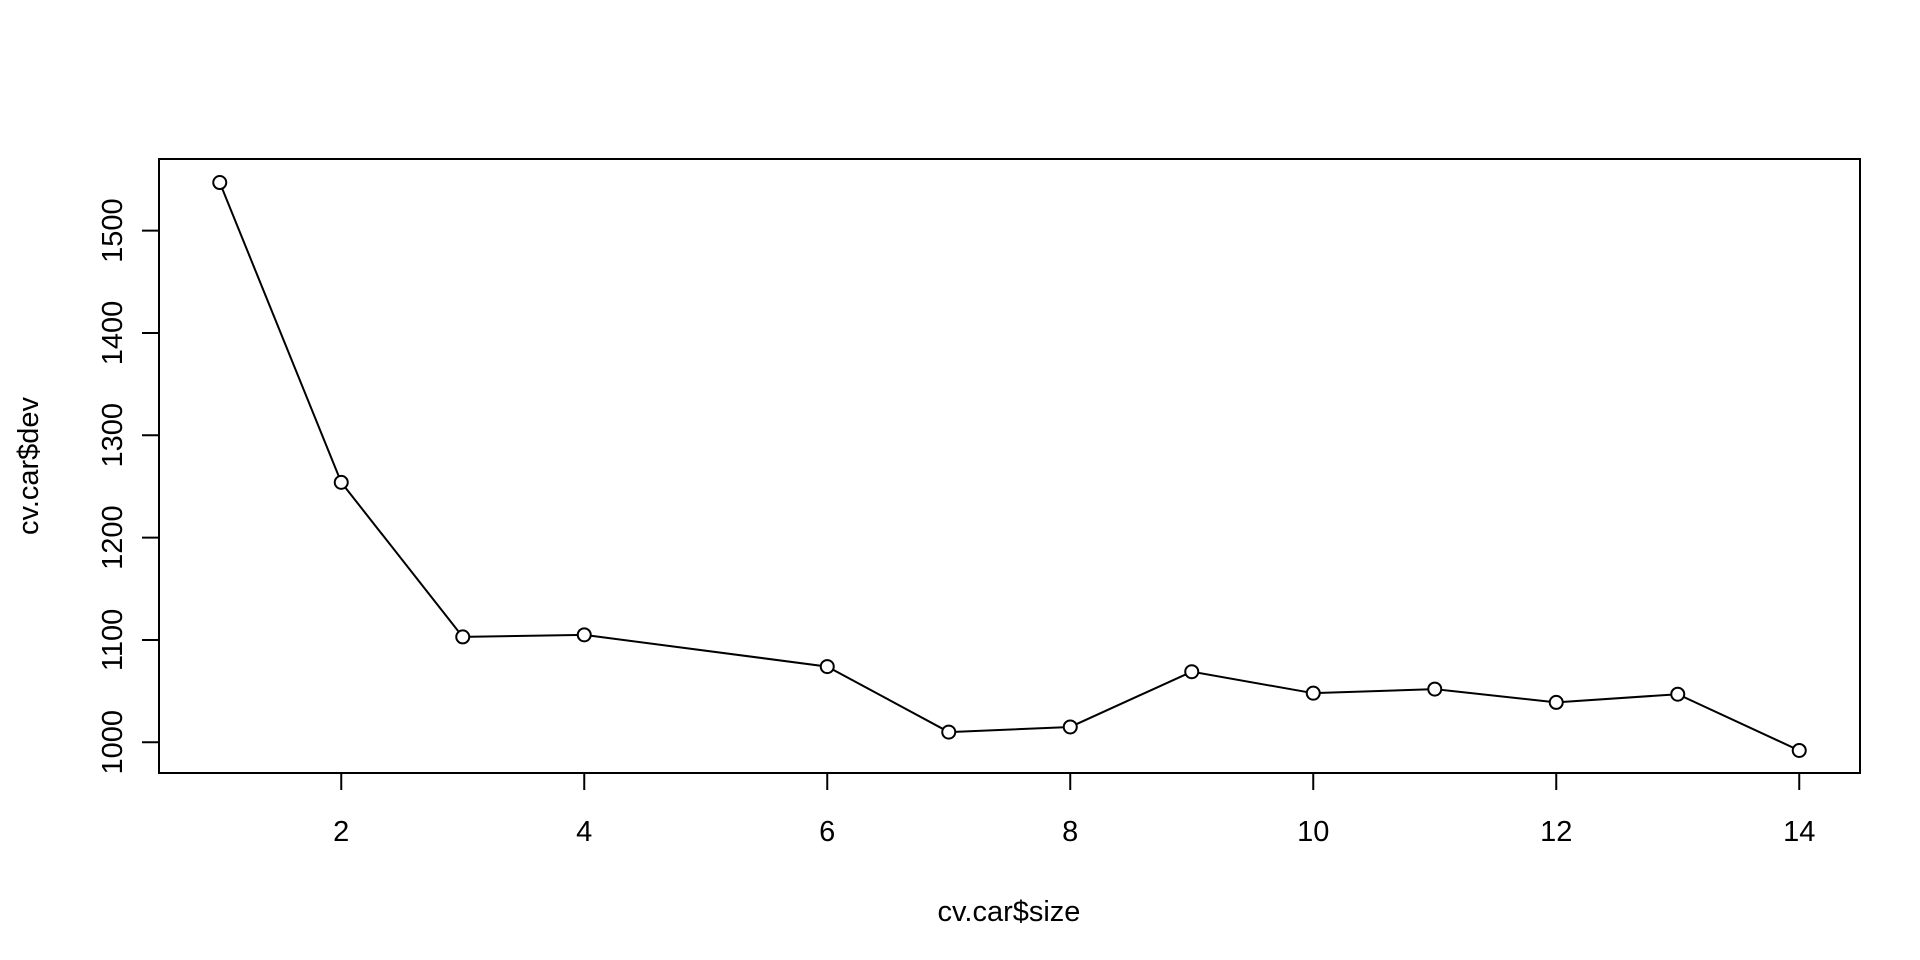 Image resolution: width=1920 pixels, height=960 pixels. Describe the element at coordinates (113, 742) in the screenshot. I see `y-tick-label: 1000` at that location.